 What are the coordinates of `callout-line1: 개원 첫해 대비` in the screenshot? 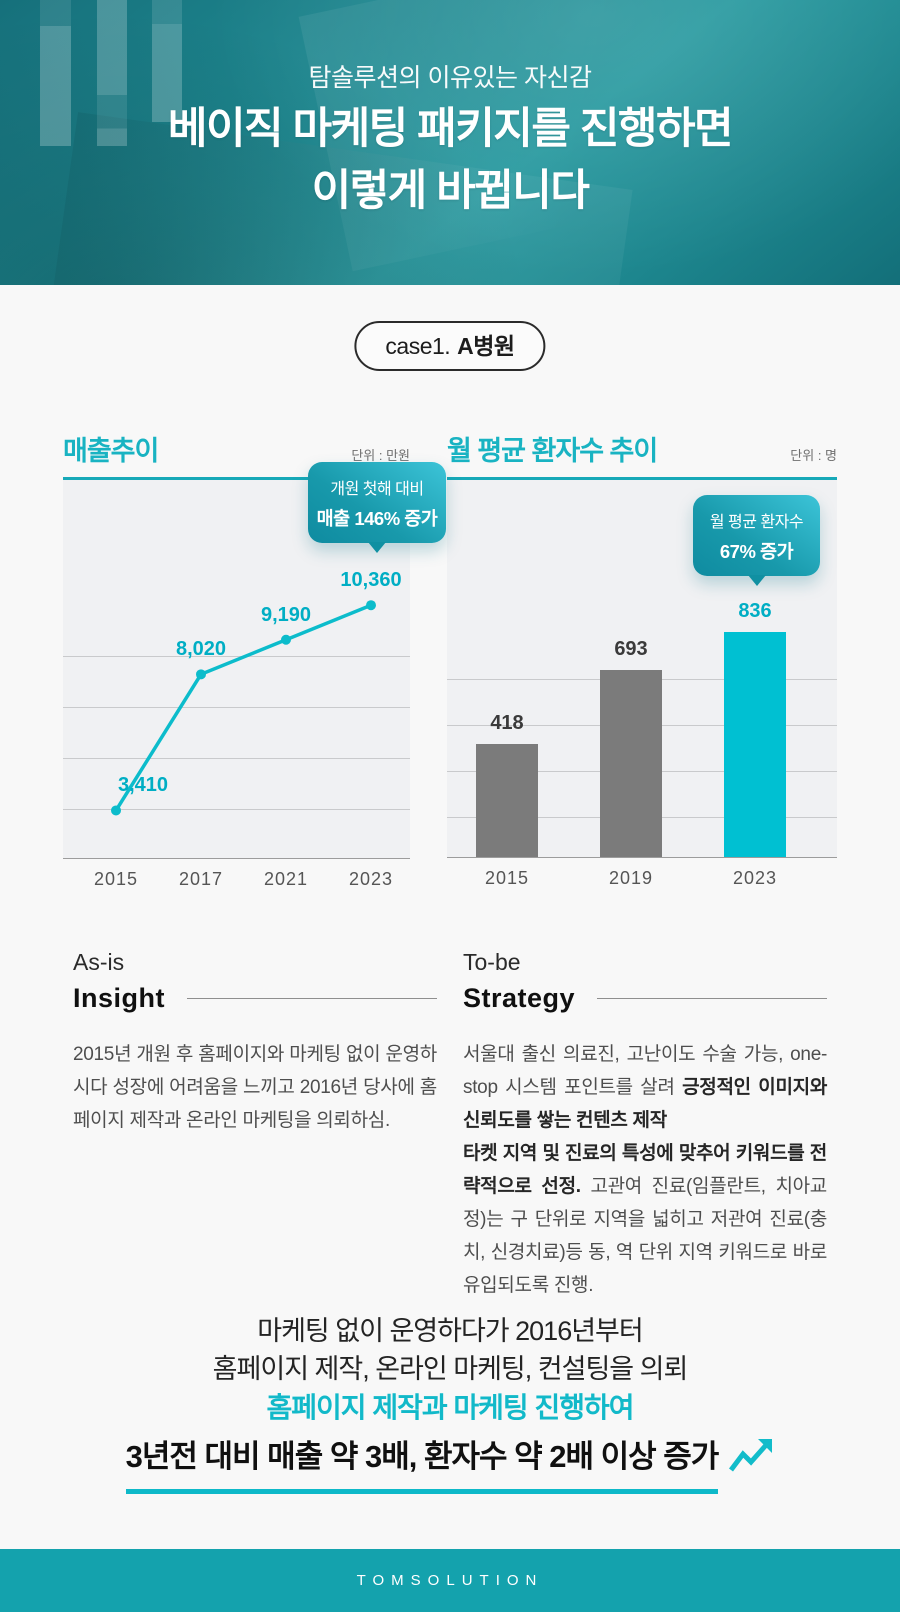 It's located at (377, 489).